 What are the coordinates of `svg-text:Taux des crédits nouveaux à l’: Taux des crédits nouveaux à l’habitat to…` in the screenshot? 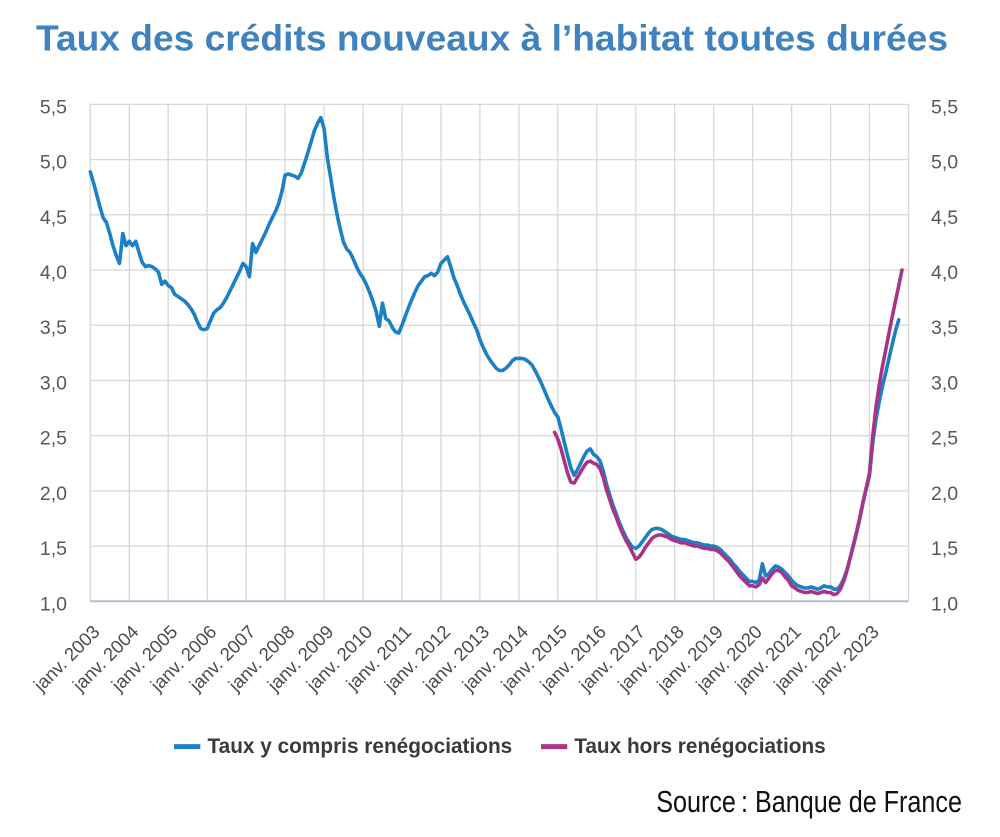 It's located at (492, 38).